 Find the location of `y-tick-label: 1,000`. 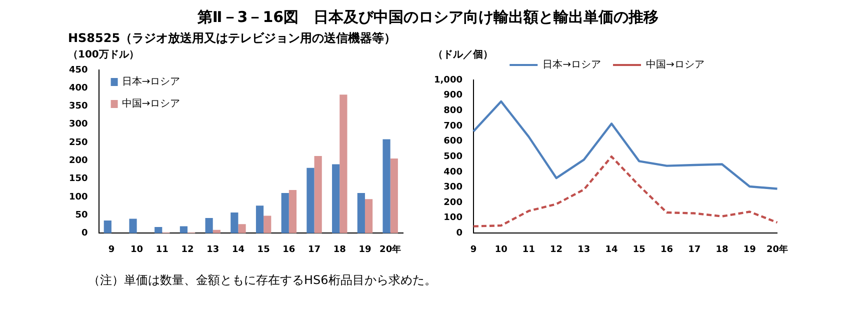

y-tick-label: 1,000 is located at coordinates (448, 80).